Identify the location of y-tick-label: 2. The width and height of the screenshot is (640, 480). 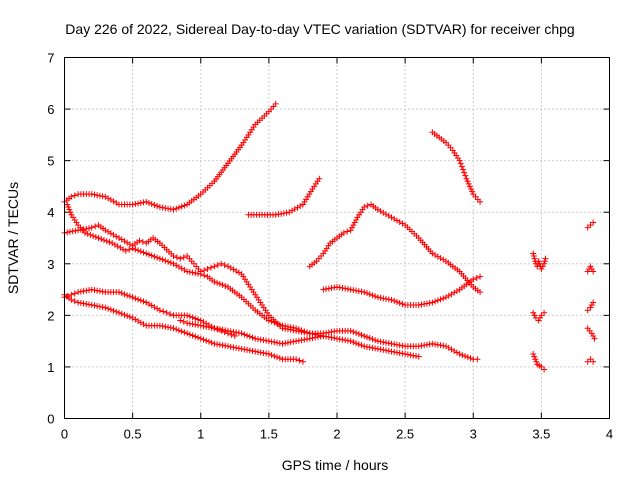
(50, 315).